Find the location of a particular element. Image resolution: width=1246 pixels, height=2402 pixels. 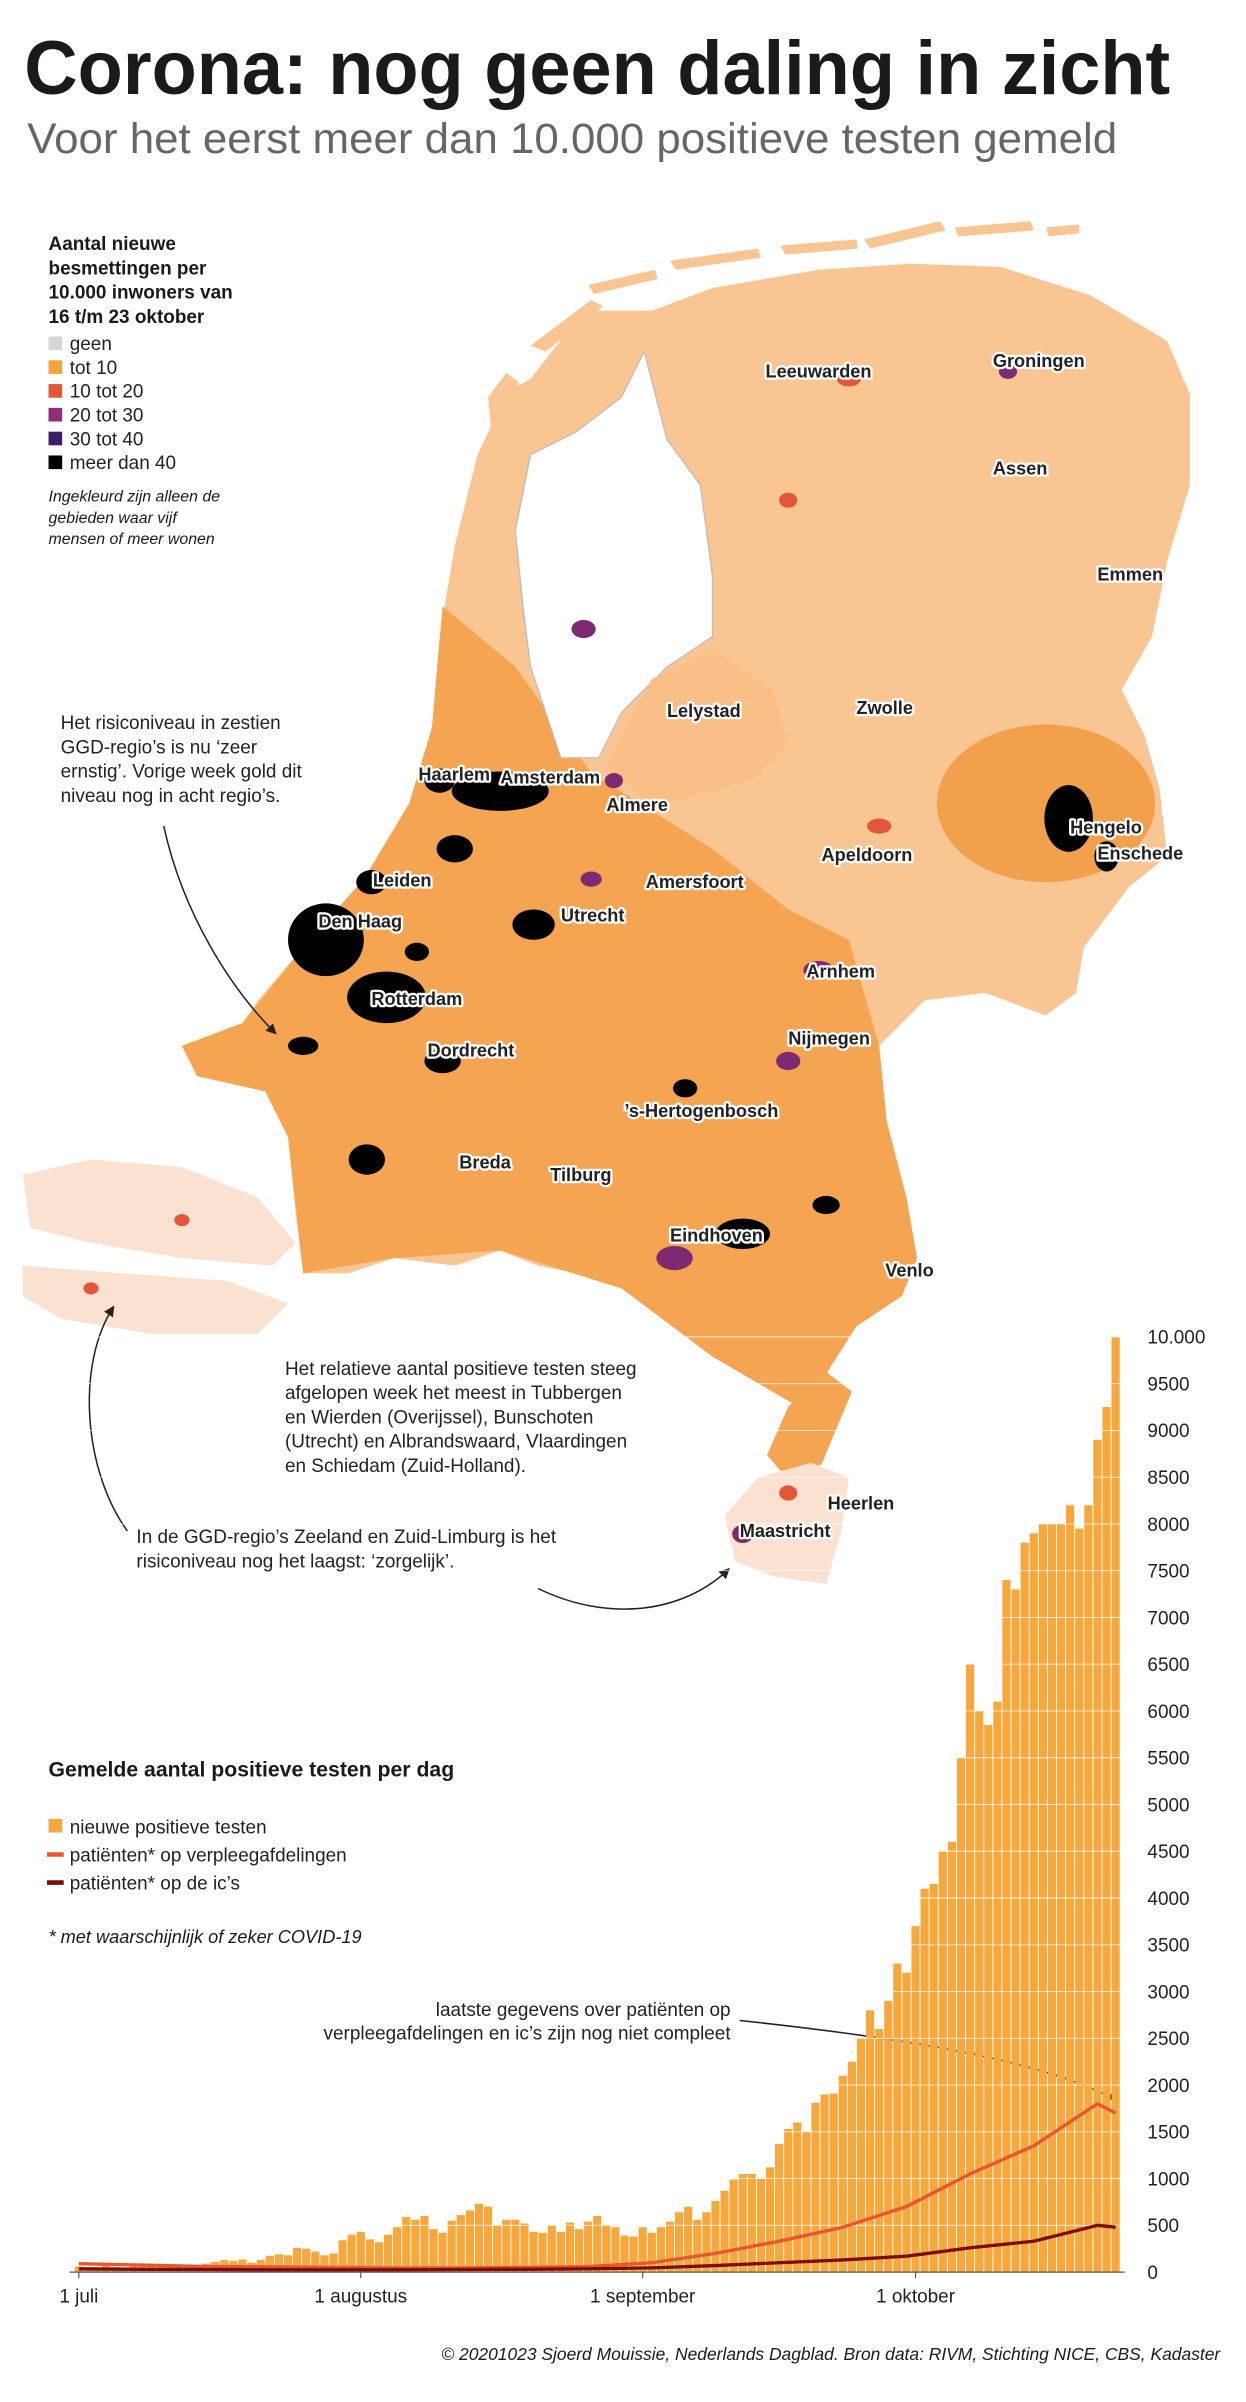

twente is located at coordinates (1046, 803).